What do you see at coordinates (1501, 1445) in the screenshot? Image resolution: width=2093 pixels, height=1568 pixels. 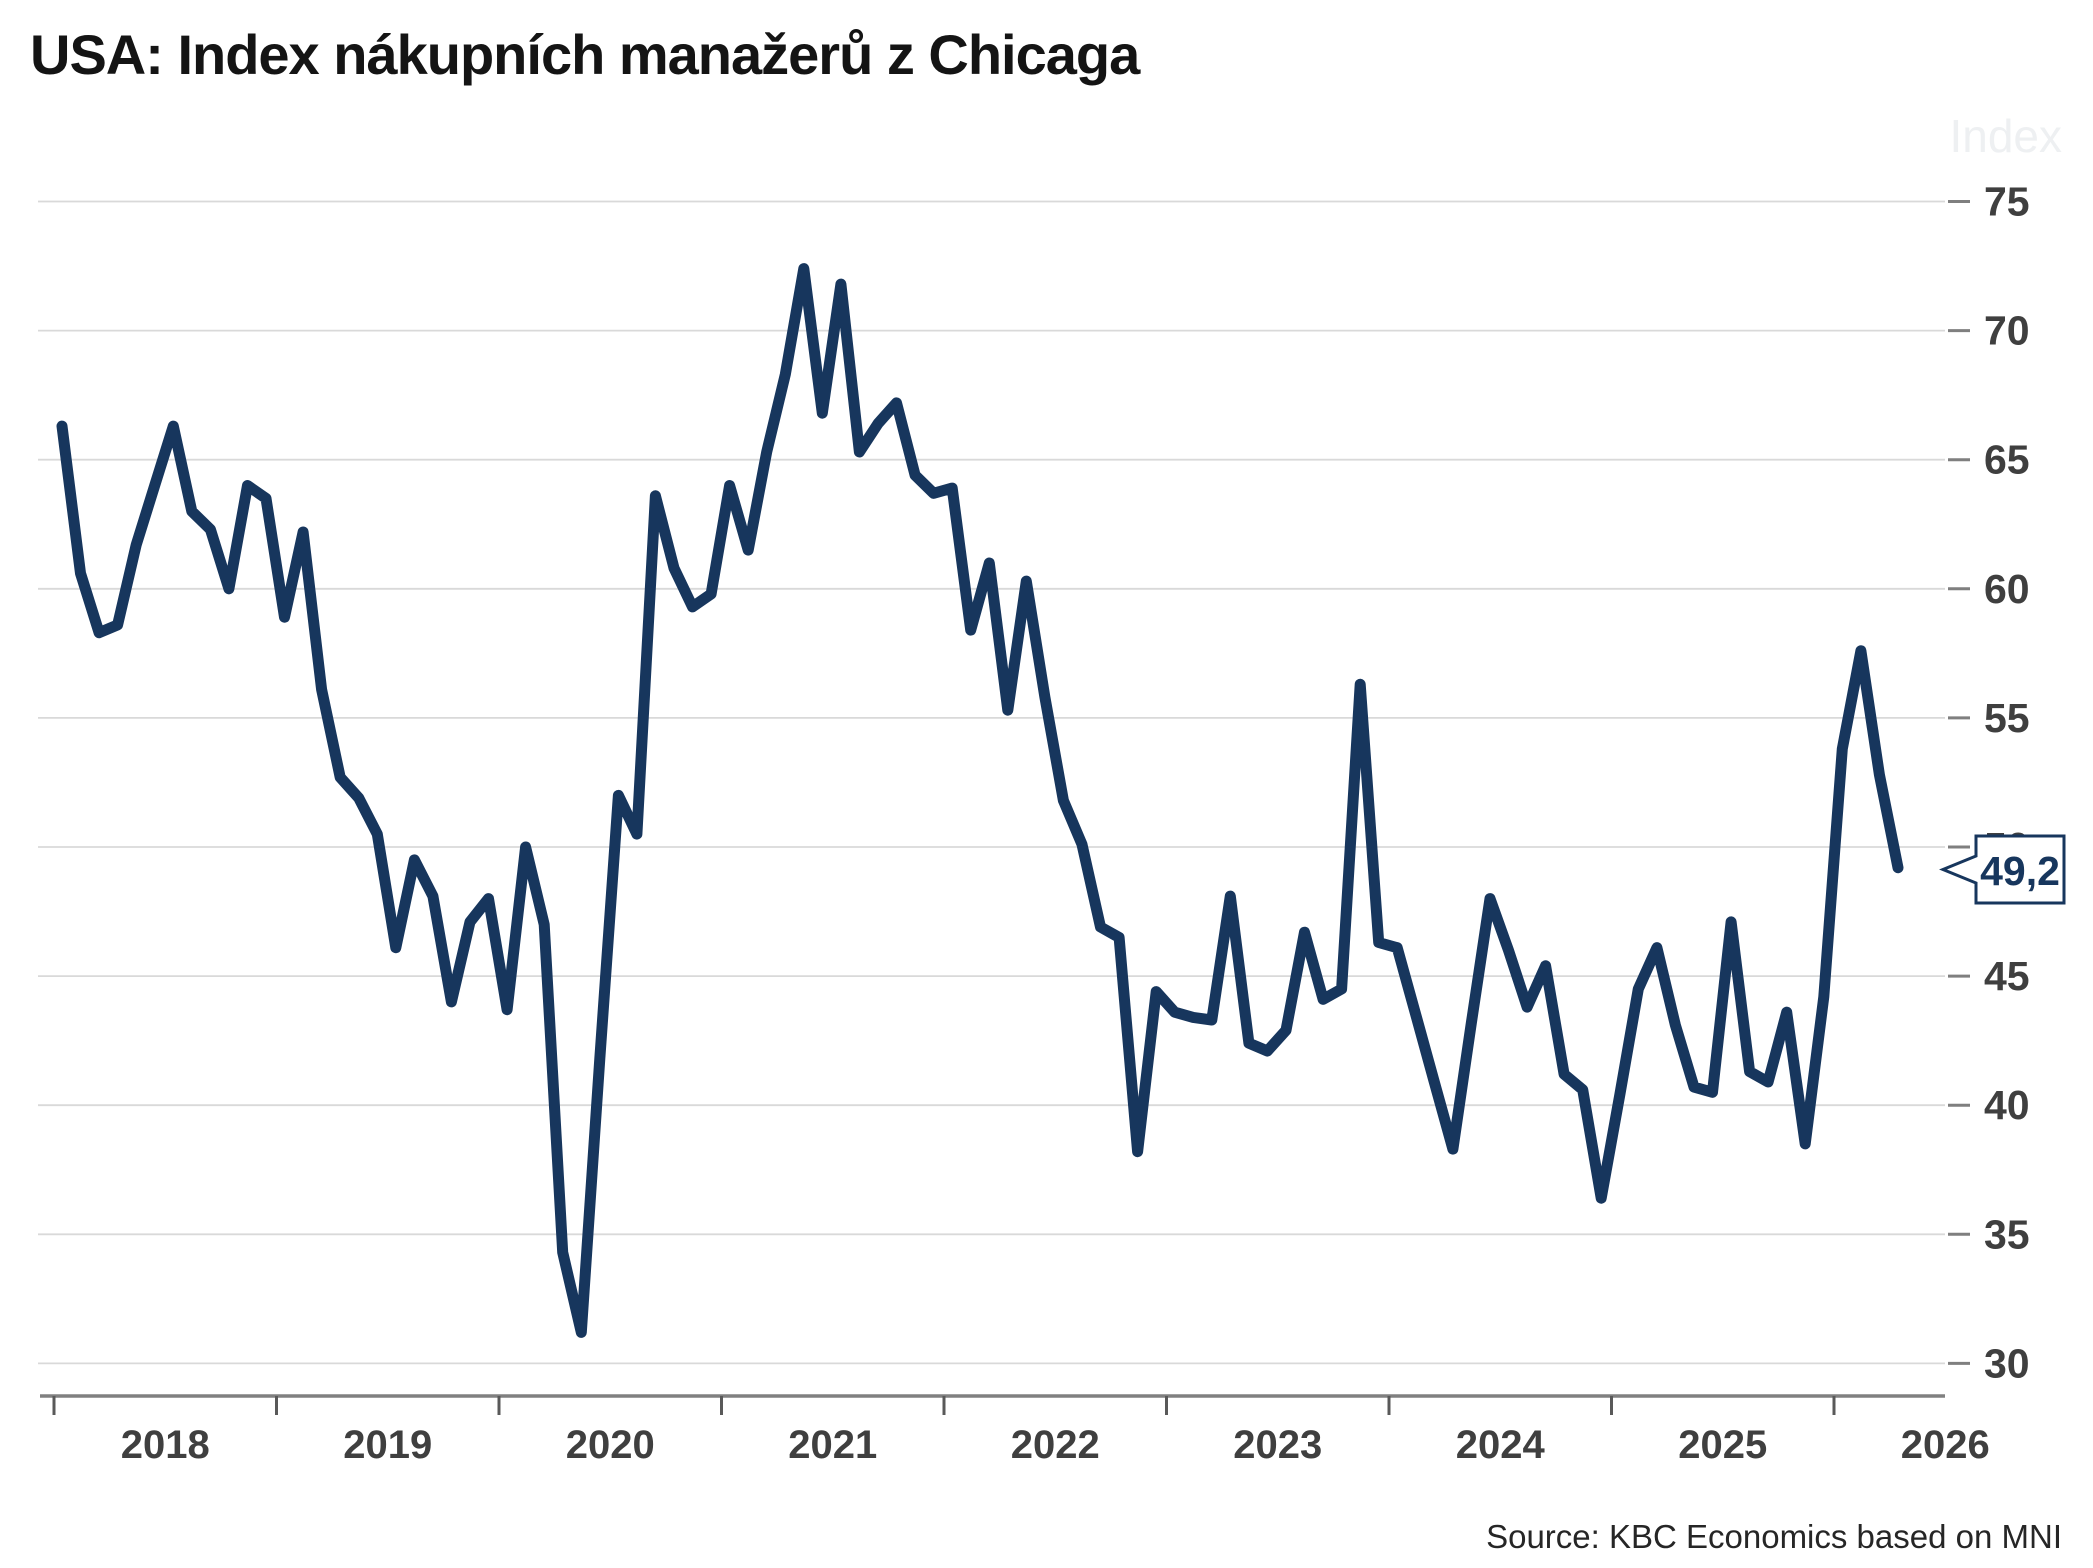 I see `x-tick-label-2024: 2024` at bounding box center [1501, 1445].